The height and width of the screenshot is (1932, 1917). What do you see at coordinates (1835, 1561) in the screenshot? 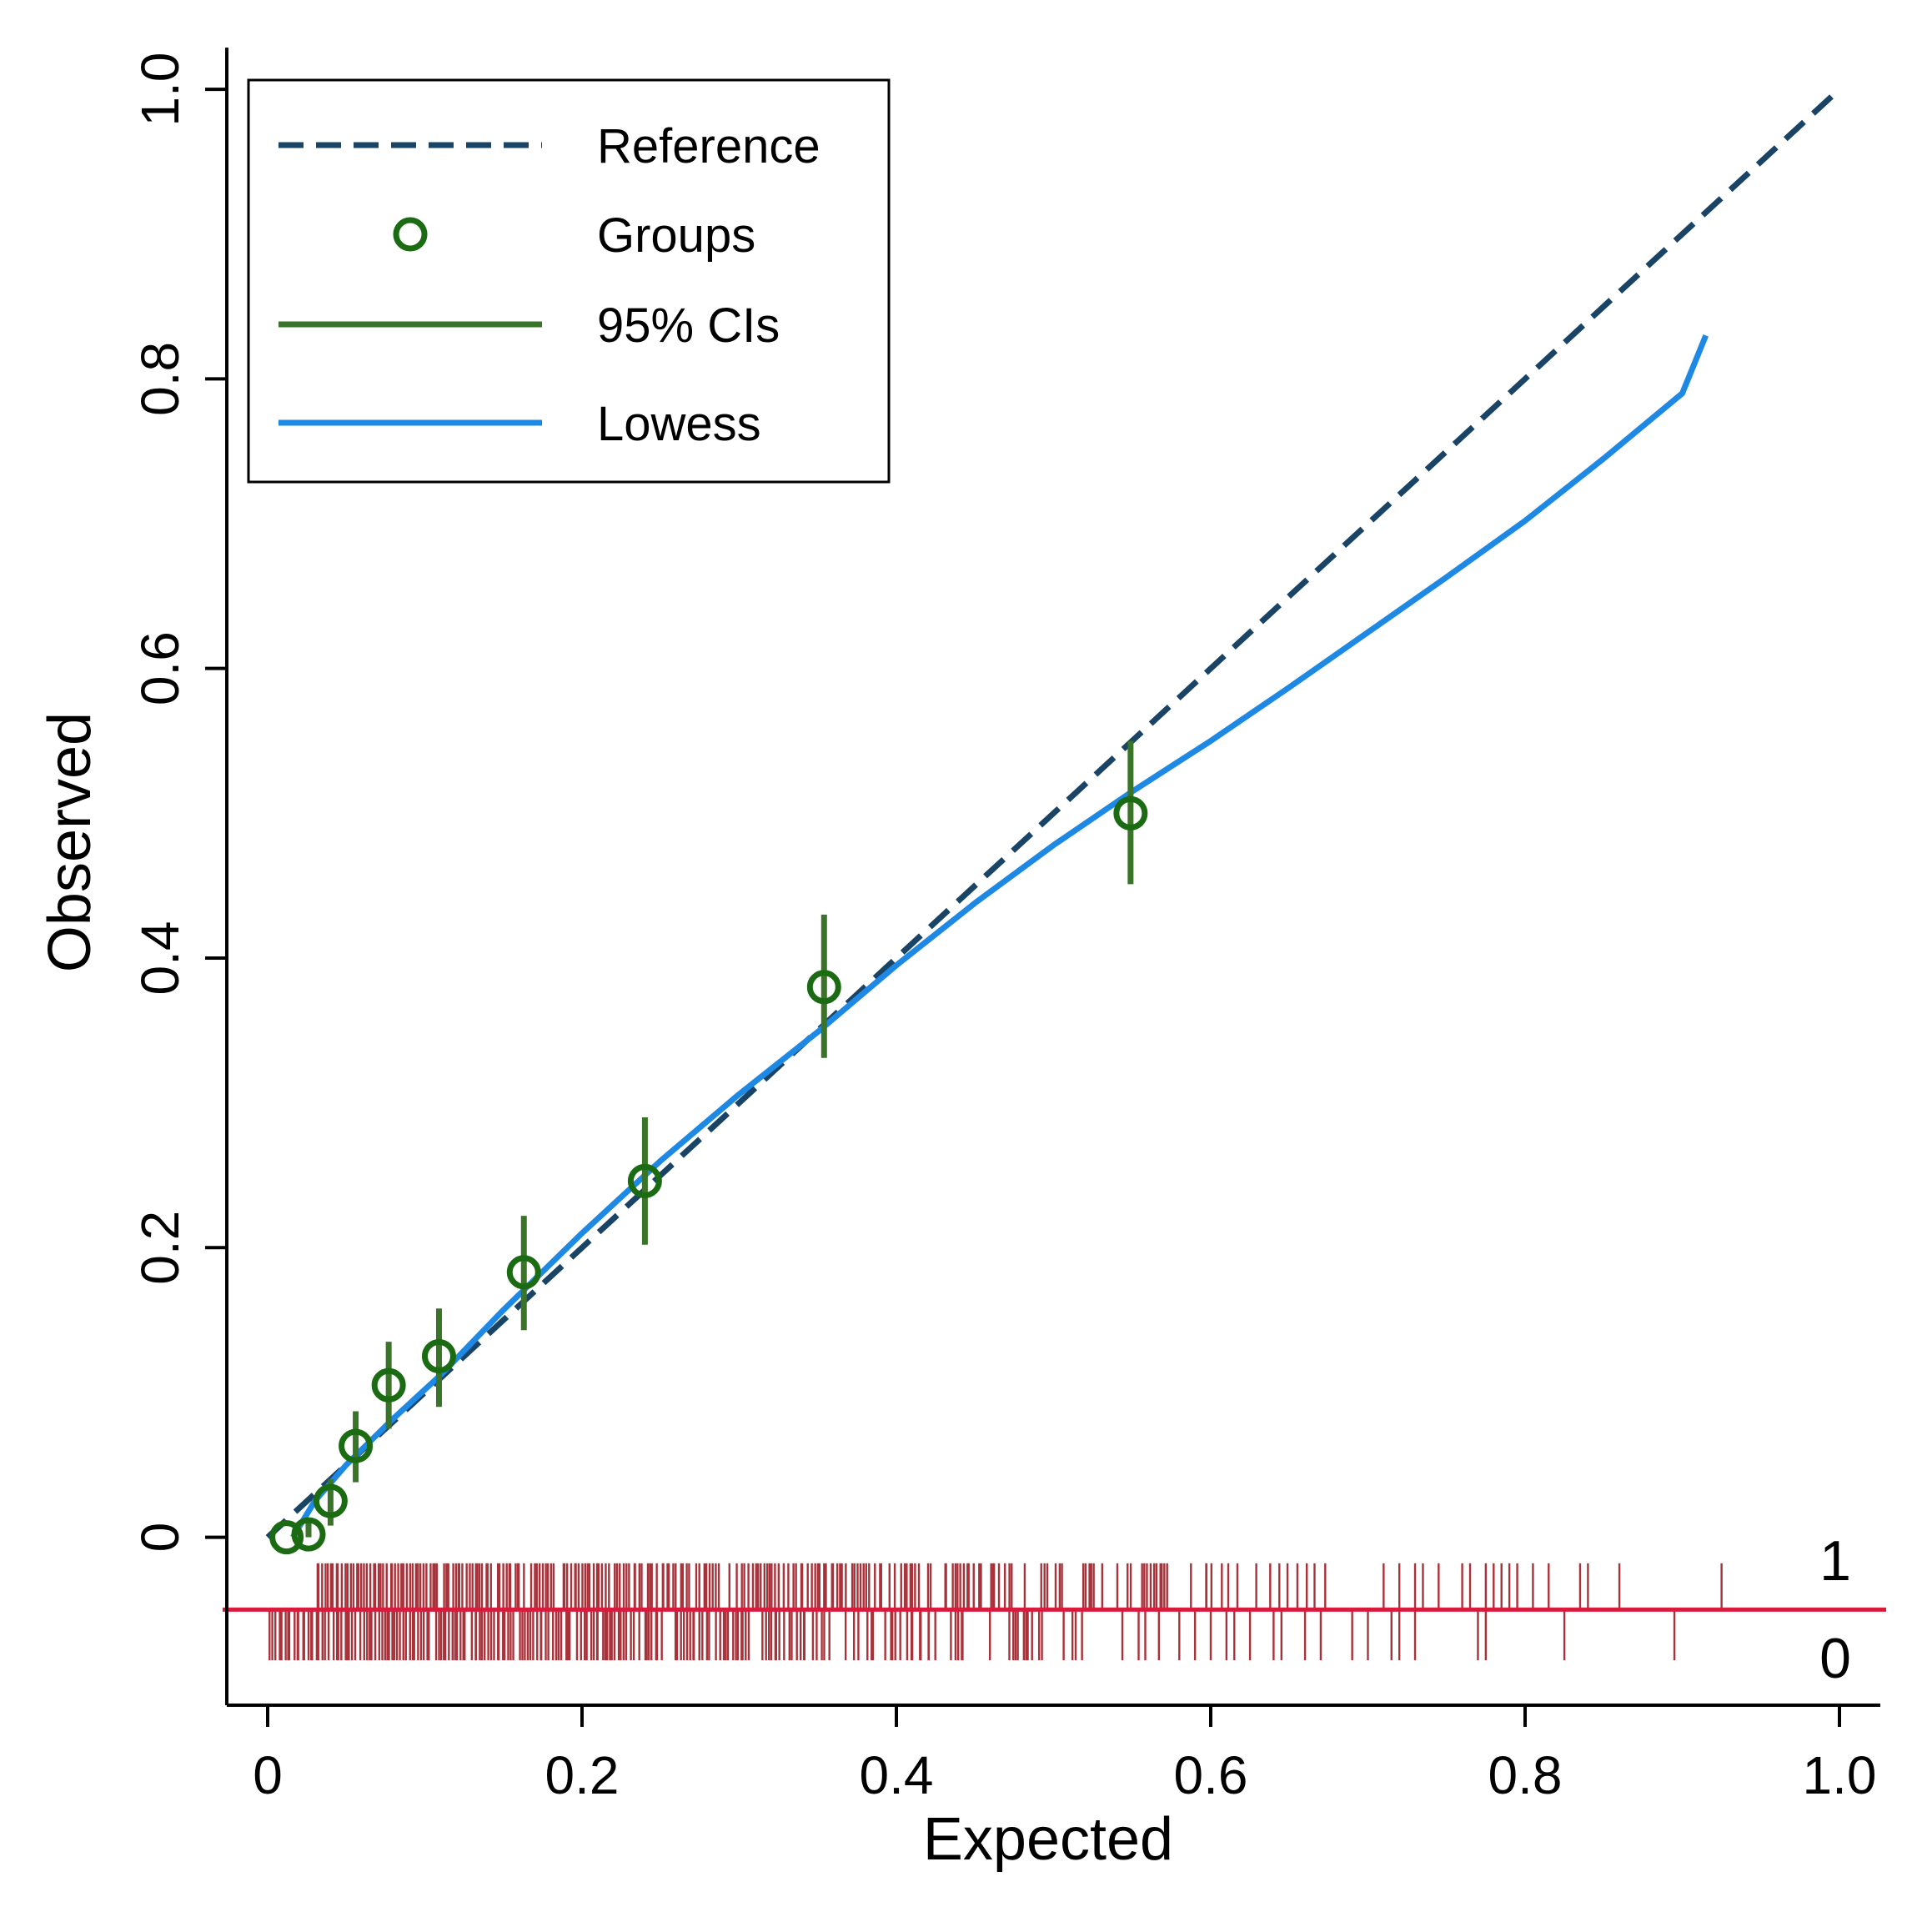
I see `outcome-label-events: 1` at bounding box center [1835, 1561].